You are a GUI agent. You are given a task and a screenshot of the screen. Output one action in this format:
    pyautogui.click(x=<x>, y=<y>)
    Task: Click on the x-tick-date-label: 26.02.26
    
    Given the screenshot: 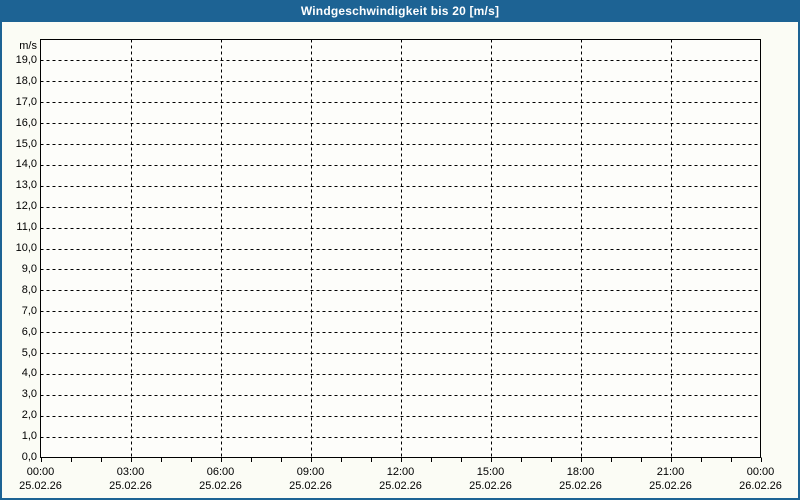 What is the action you would take?
    pyautogui.click(x=760, y=486)
    